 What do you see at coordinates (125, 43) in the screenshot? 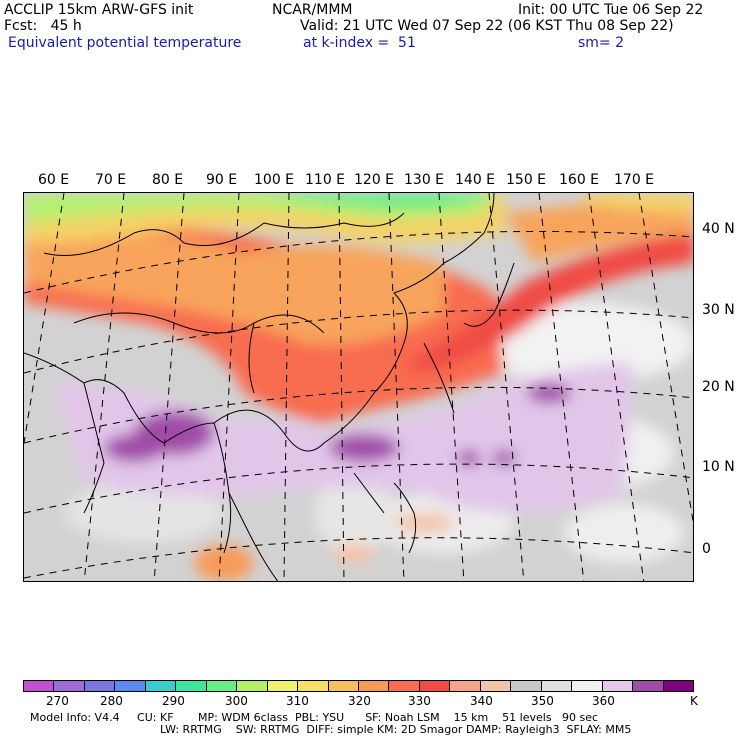
I see `field-name: Equivalent potential temperature` at bounding box center [125, 43].